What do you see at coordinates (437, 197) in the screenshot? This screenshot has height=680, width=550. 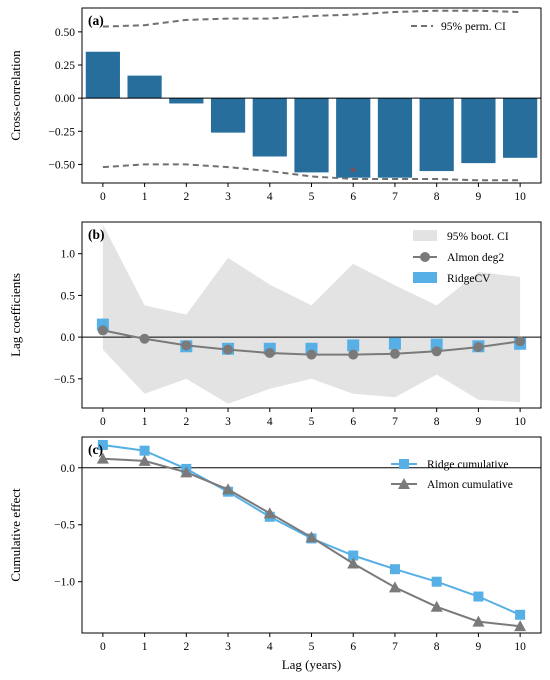 I see `panel-a-xtick-label: 8` at bounding box center [437, 197].